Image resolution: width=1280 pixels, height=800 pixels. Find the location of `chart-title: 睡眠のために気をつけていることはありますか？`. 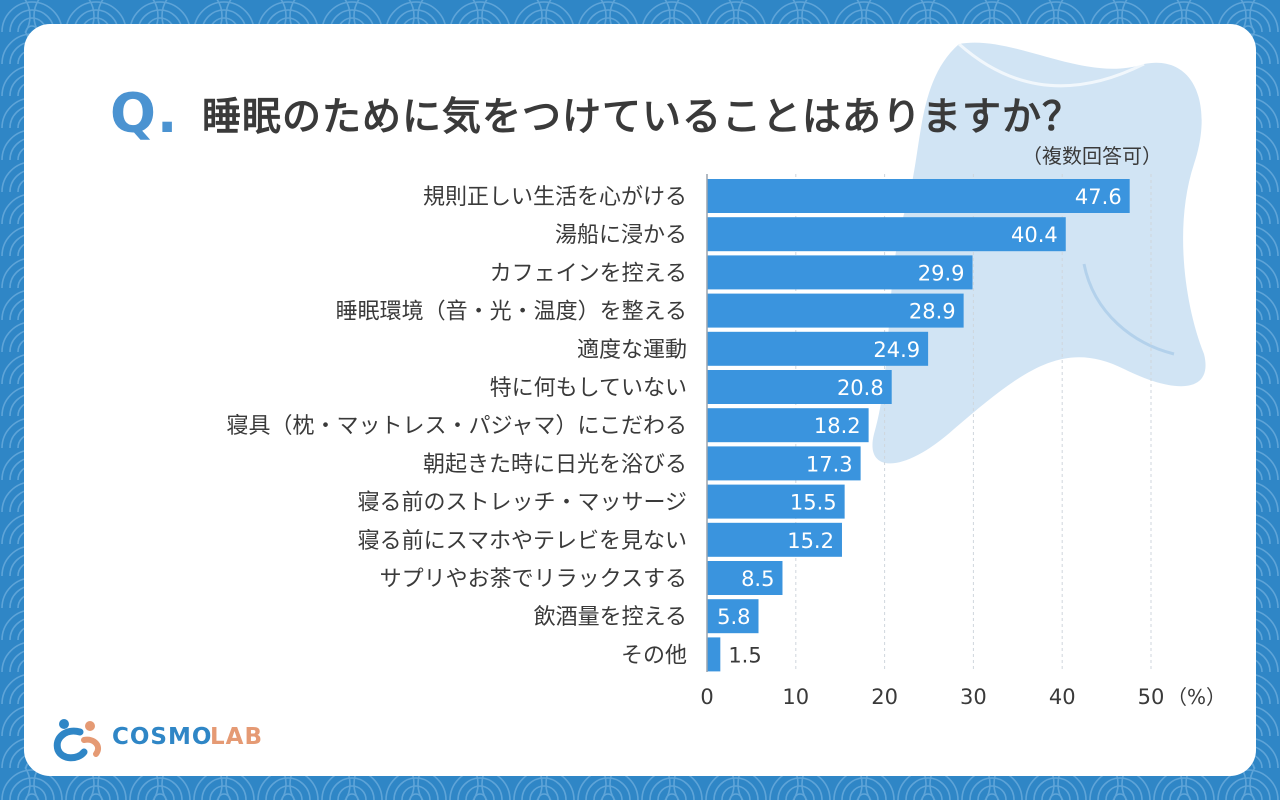

chart-title: 睡眠のために気をつけていることはありますか？ is located at coordinates (642, 117).